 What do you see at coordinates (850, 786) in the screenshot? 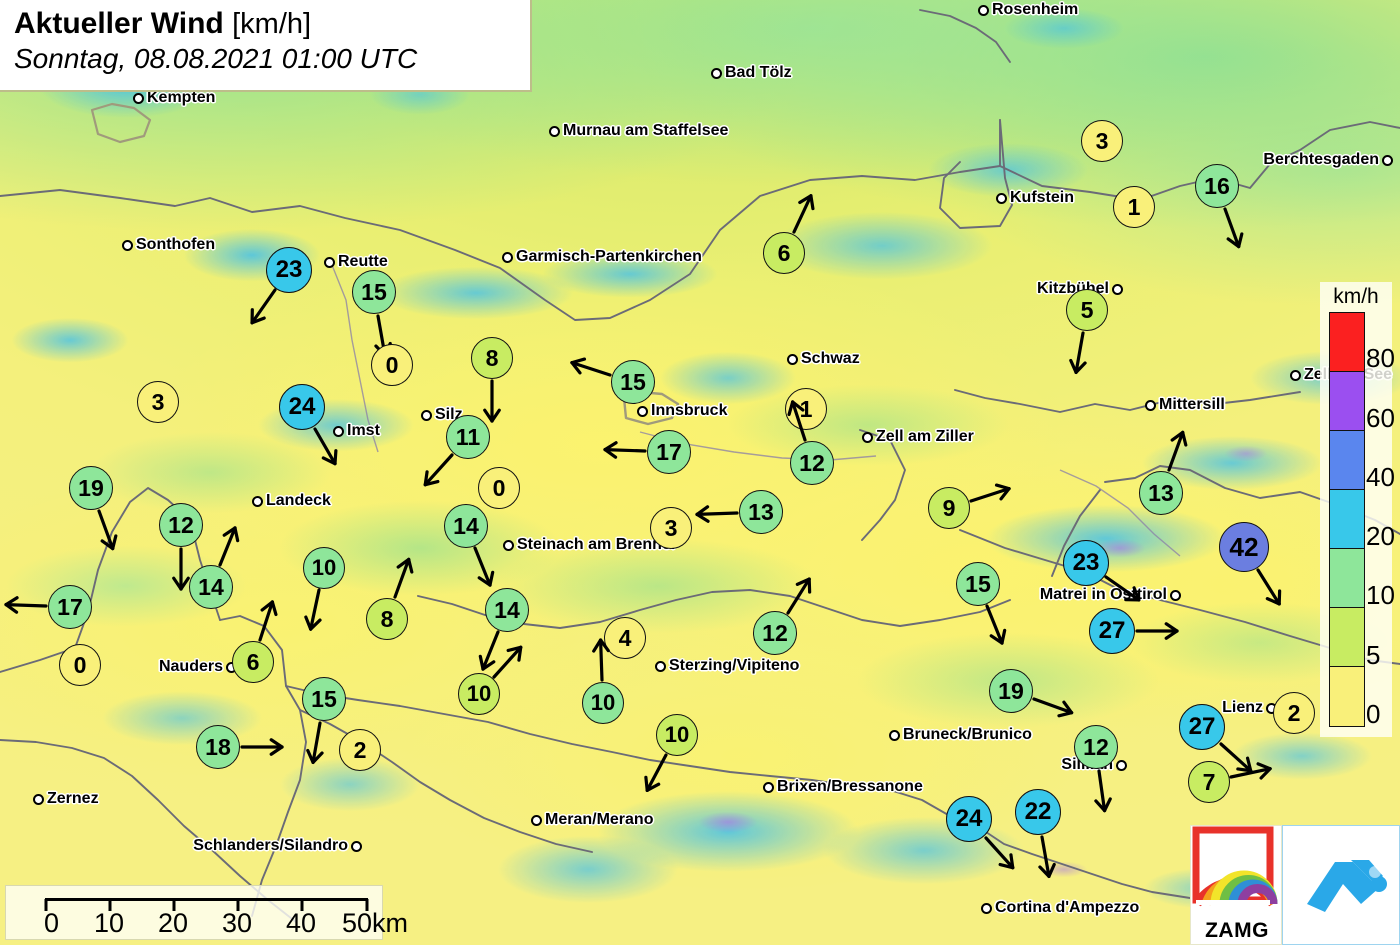
I see `city-name: Brixen/Bressanone` at bounding box center [850, 786].